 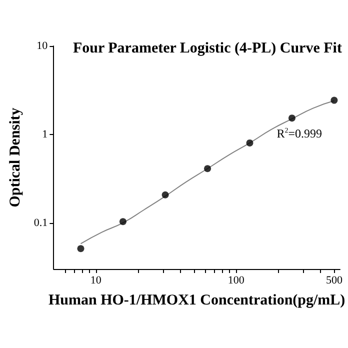 What do you see at coordinates (236, 280) in the screenshot?
I see `x-tick-label: 100` at bounding box center [236, 280].